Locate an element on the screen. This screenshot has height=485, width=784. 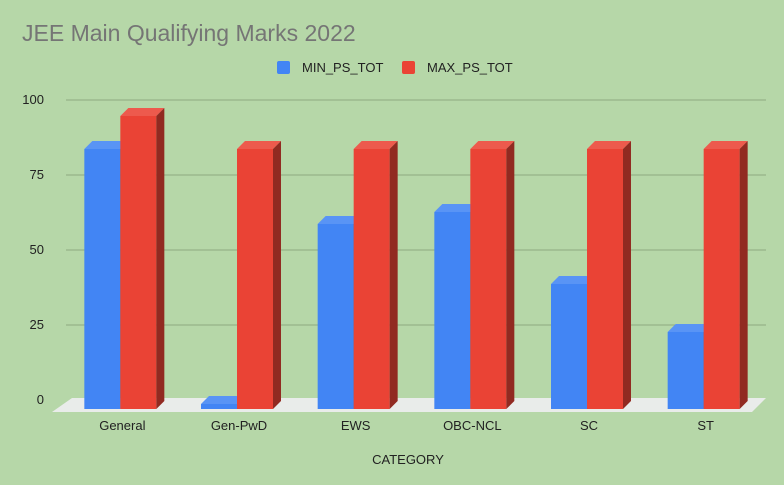
legend-item-max: MAX_PS_TOT is located at coordinates (457, 67).